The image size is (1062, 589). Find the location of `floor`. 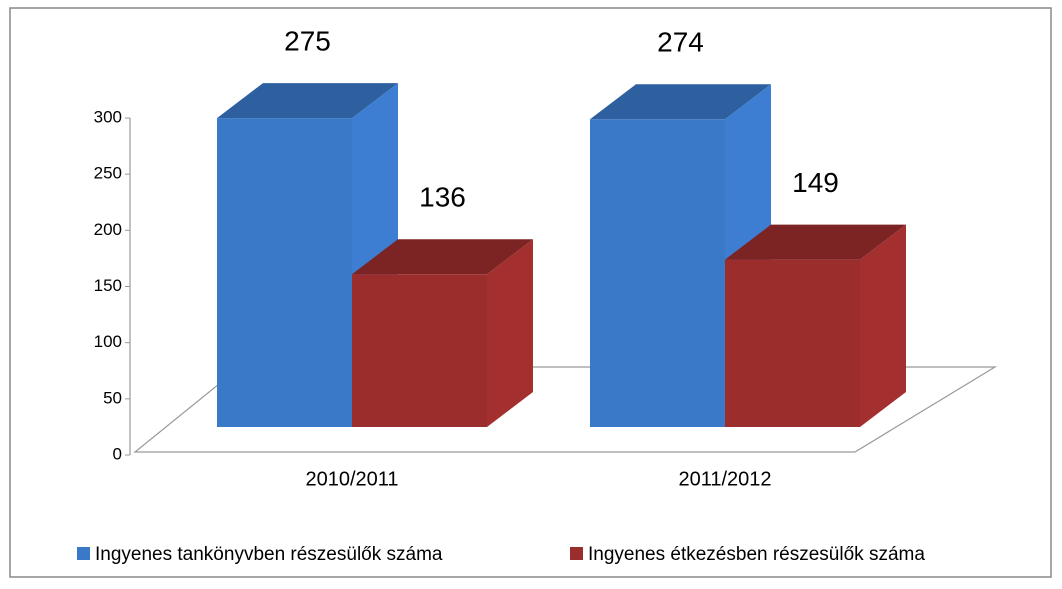

floor is located at coordinates (565, 409).